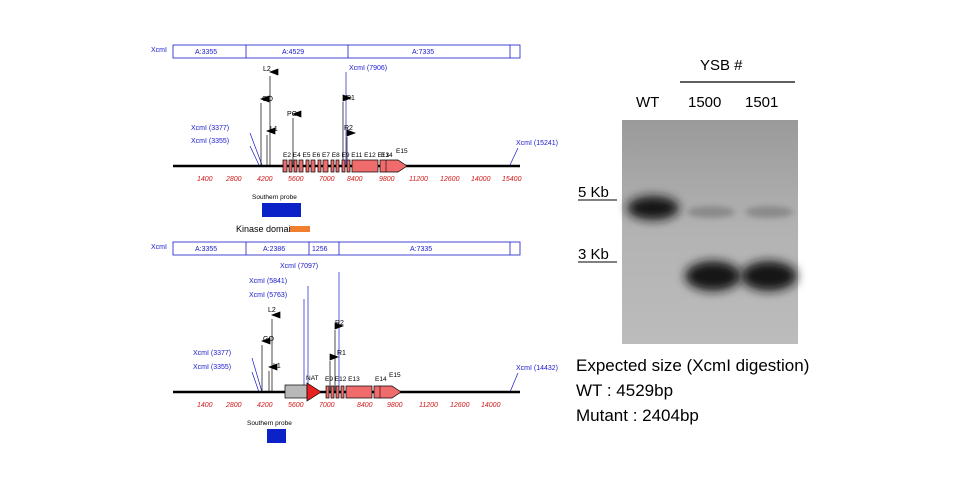  I want to click on wt-southern-probe, so click(281, 210).